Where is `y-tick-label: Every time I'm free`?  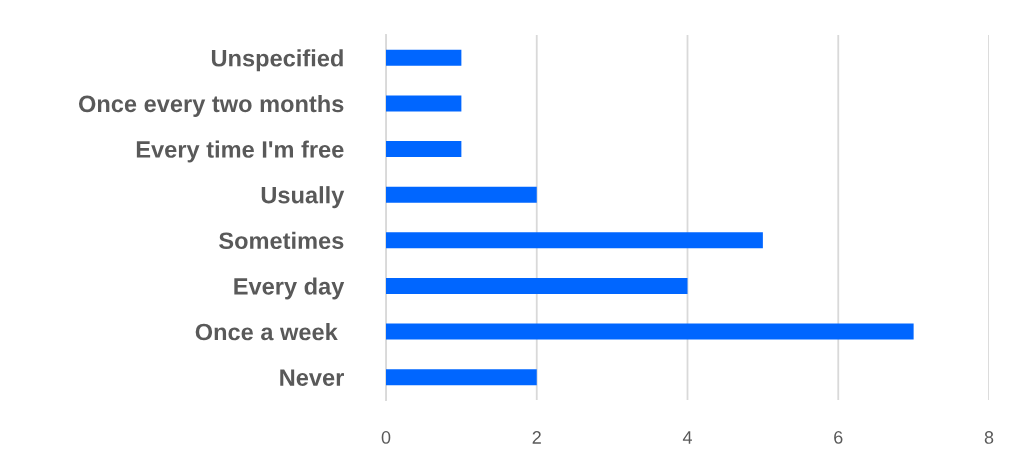
y-tick-label: Every time I'm free is located at coordinates (240, 151).